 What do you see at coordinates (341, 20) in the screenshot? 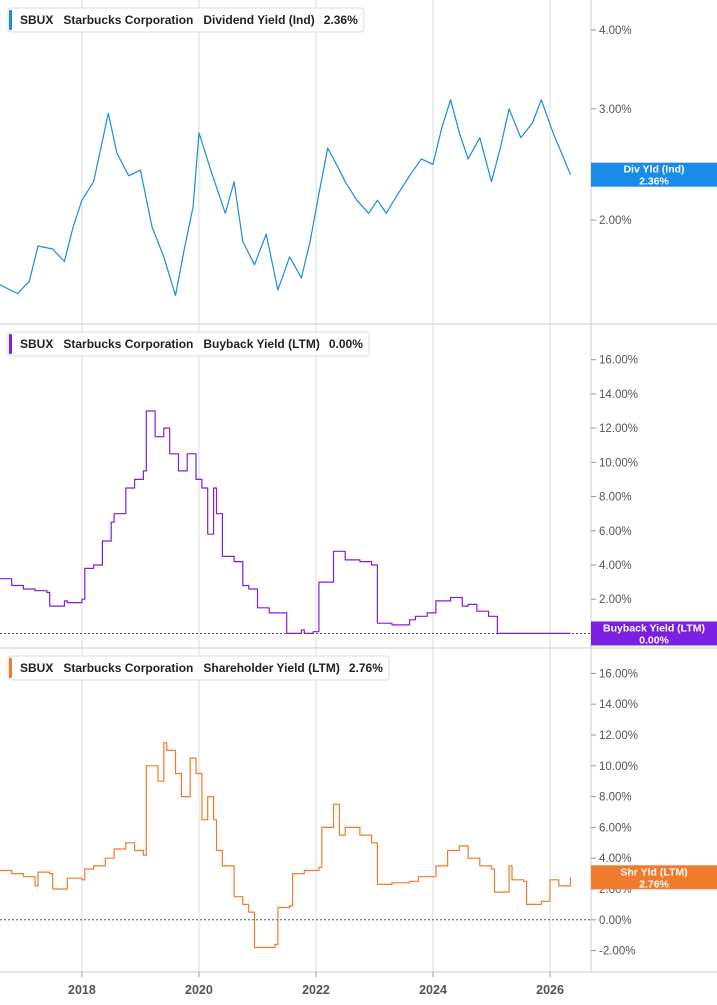
I see `legend-value: 2.36%` at bounding box center [341, 20].